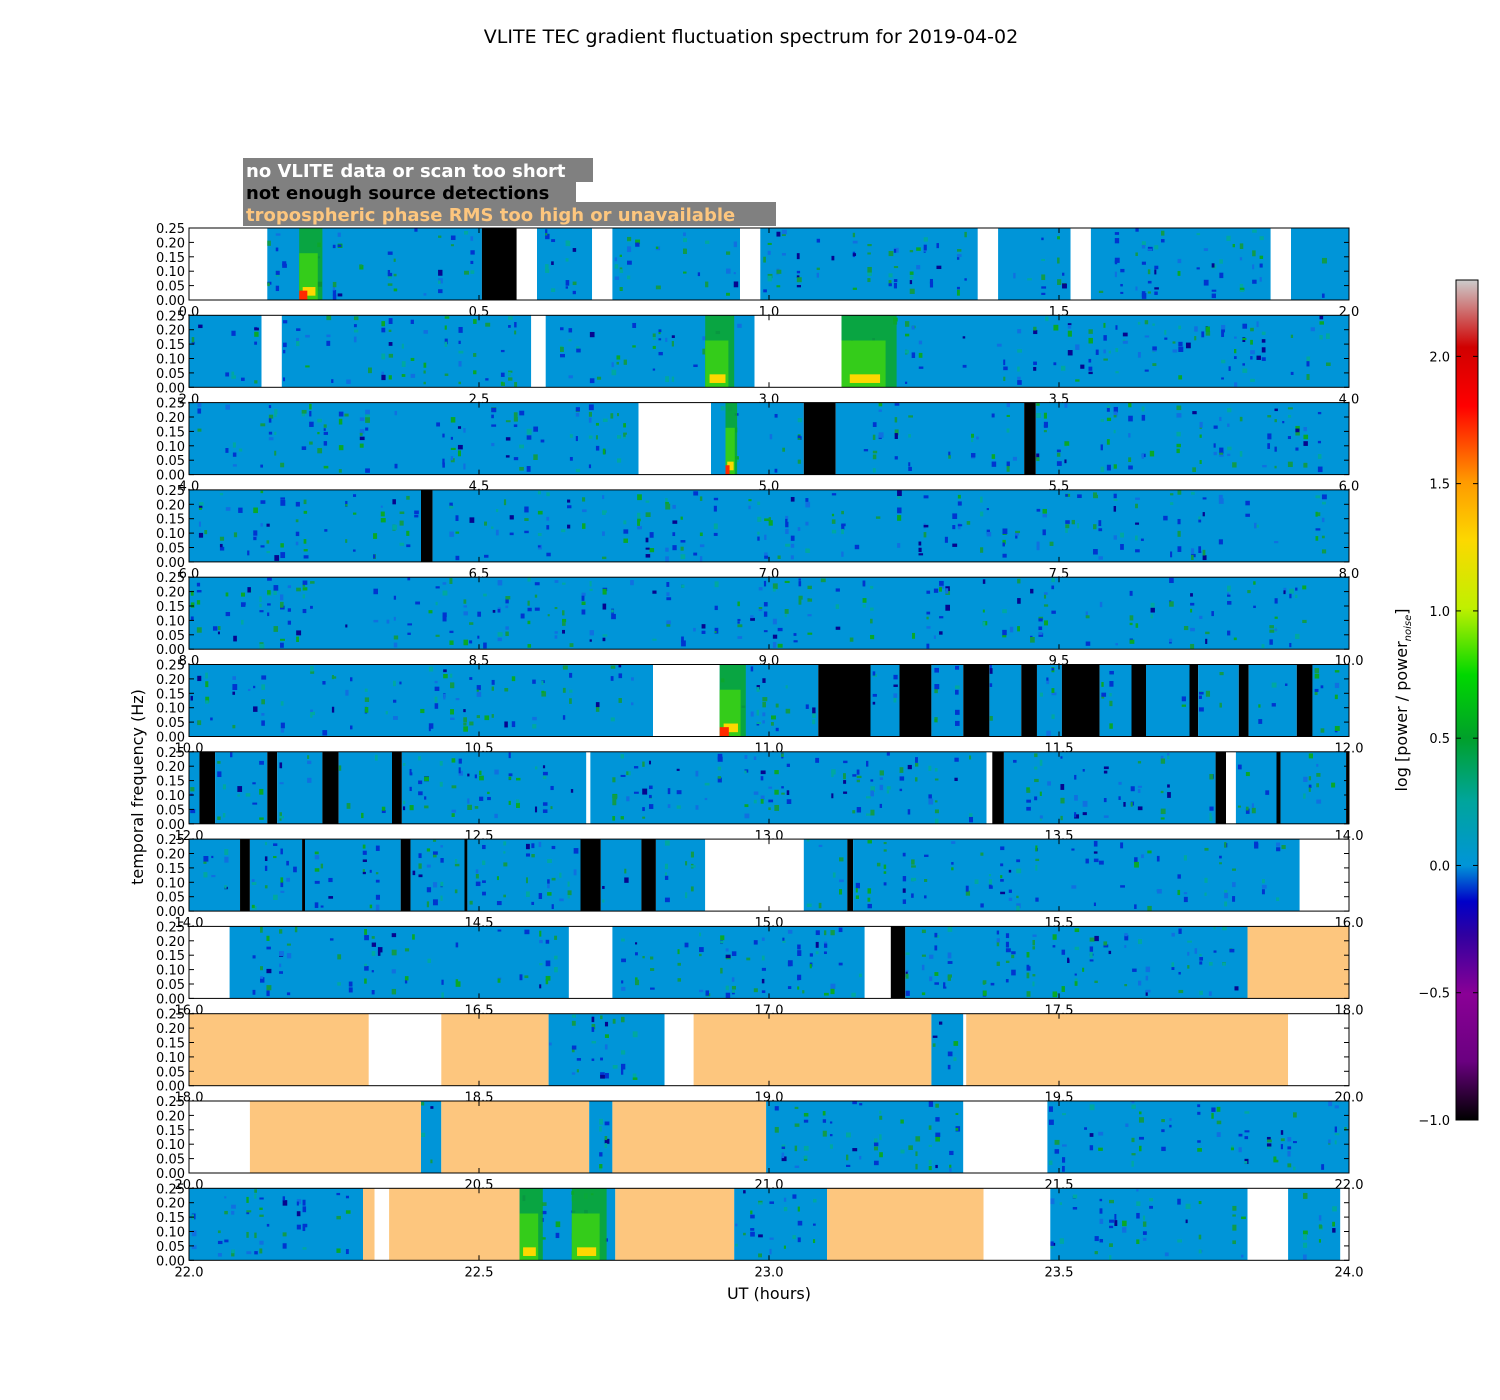 This screenshot has width=1500, height=1400. I want to click on y-tick-label: 0.25, so click(170, 927).